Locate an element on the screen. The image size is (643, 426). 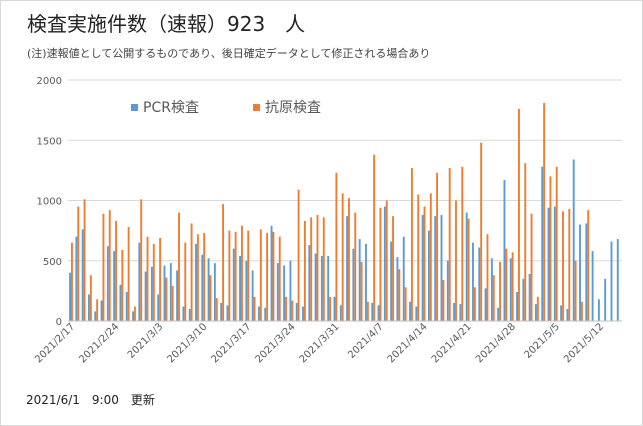
x-tick-label: 2021/3/3 is located at coordinates (146, 341).